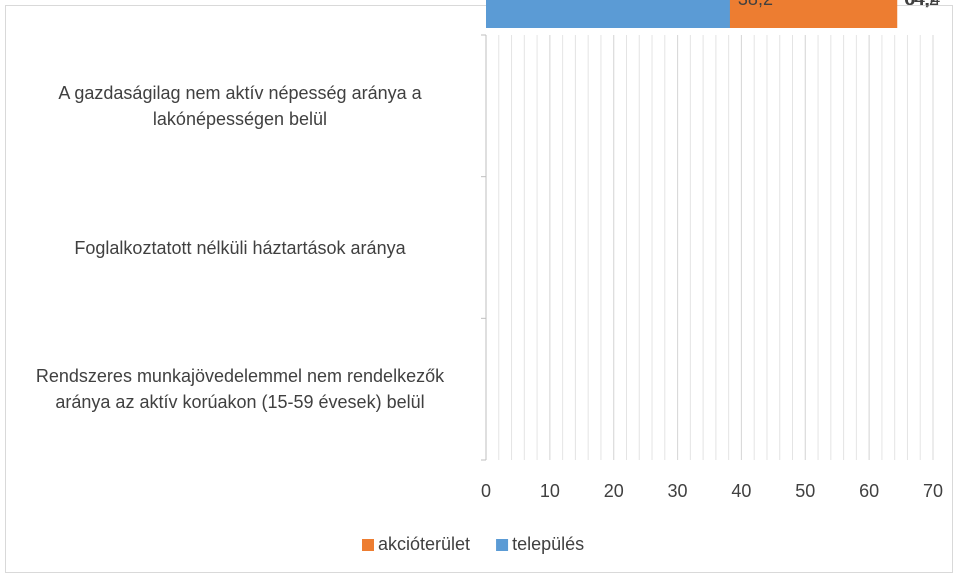 The image size is (958, 578). What do you see at coordinates (424, 544) in the screenshot?
I see `legend-label: akcióterület` at bounding box center [424, 544].